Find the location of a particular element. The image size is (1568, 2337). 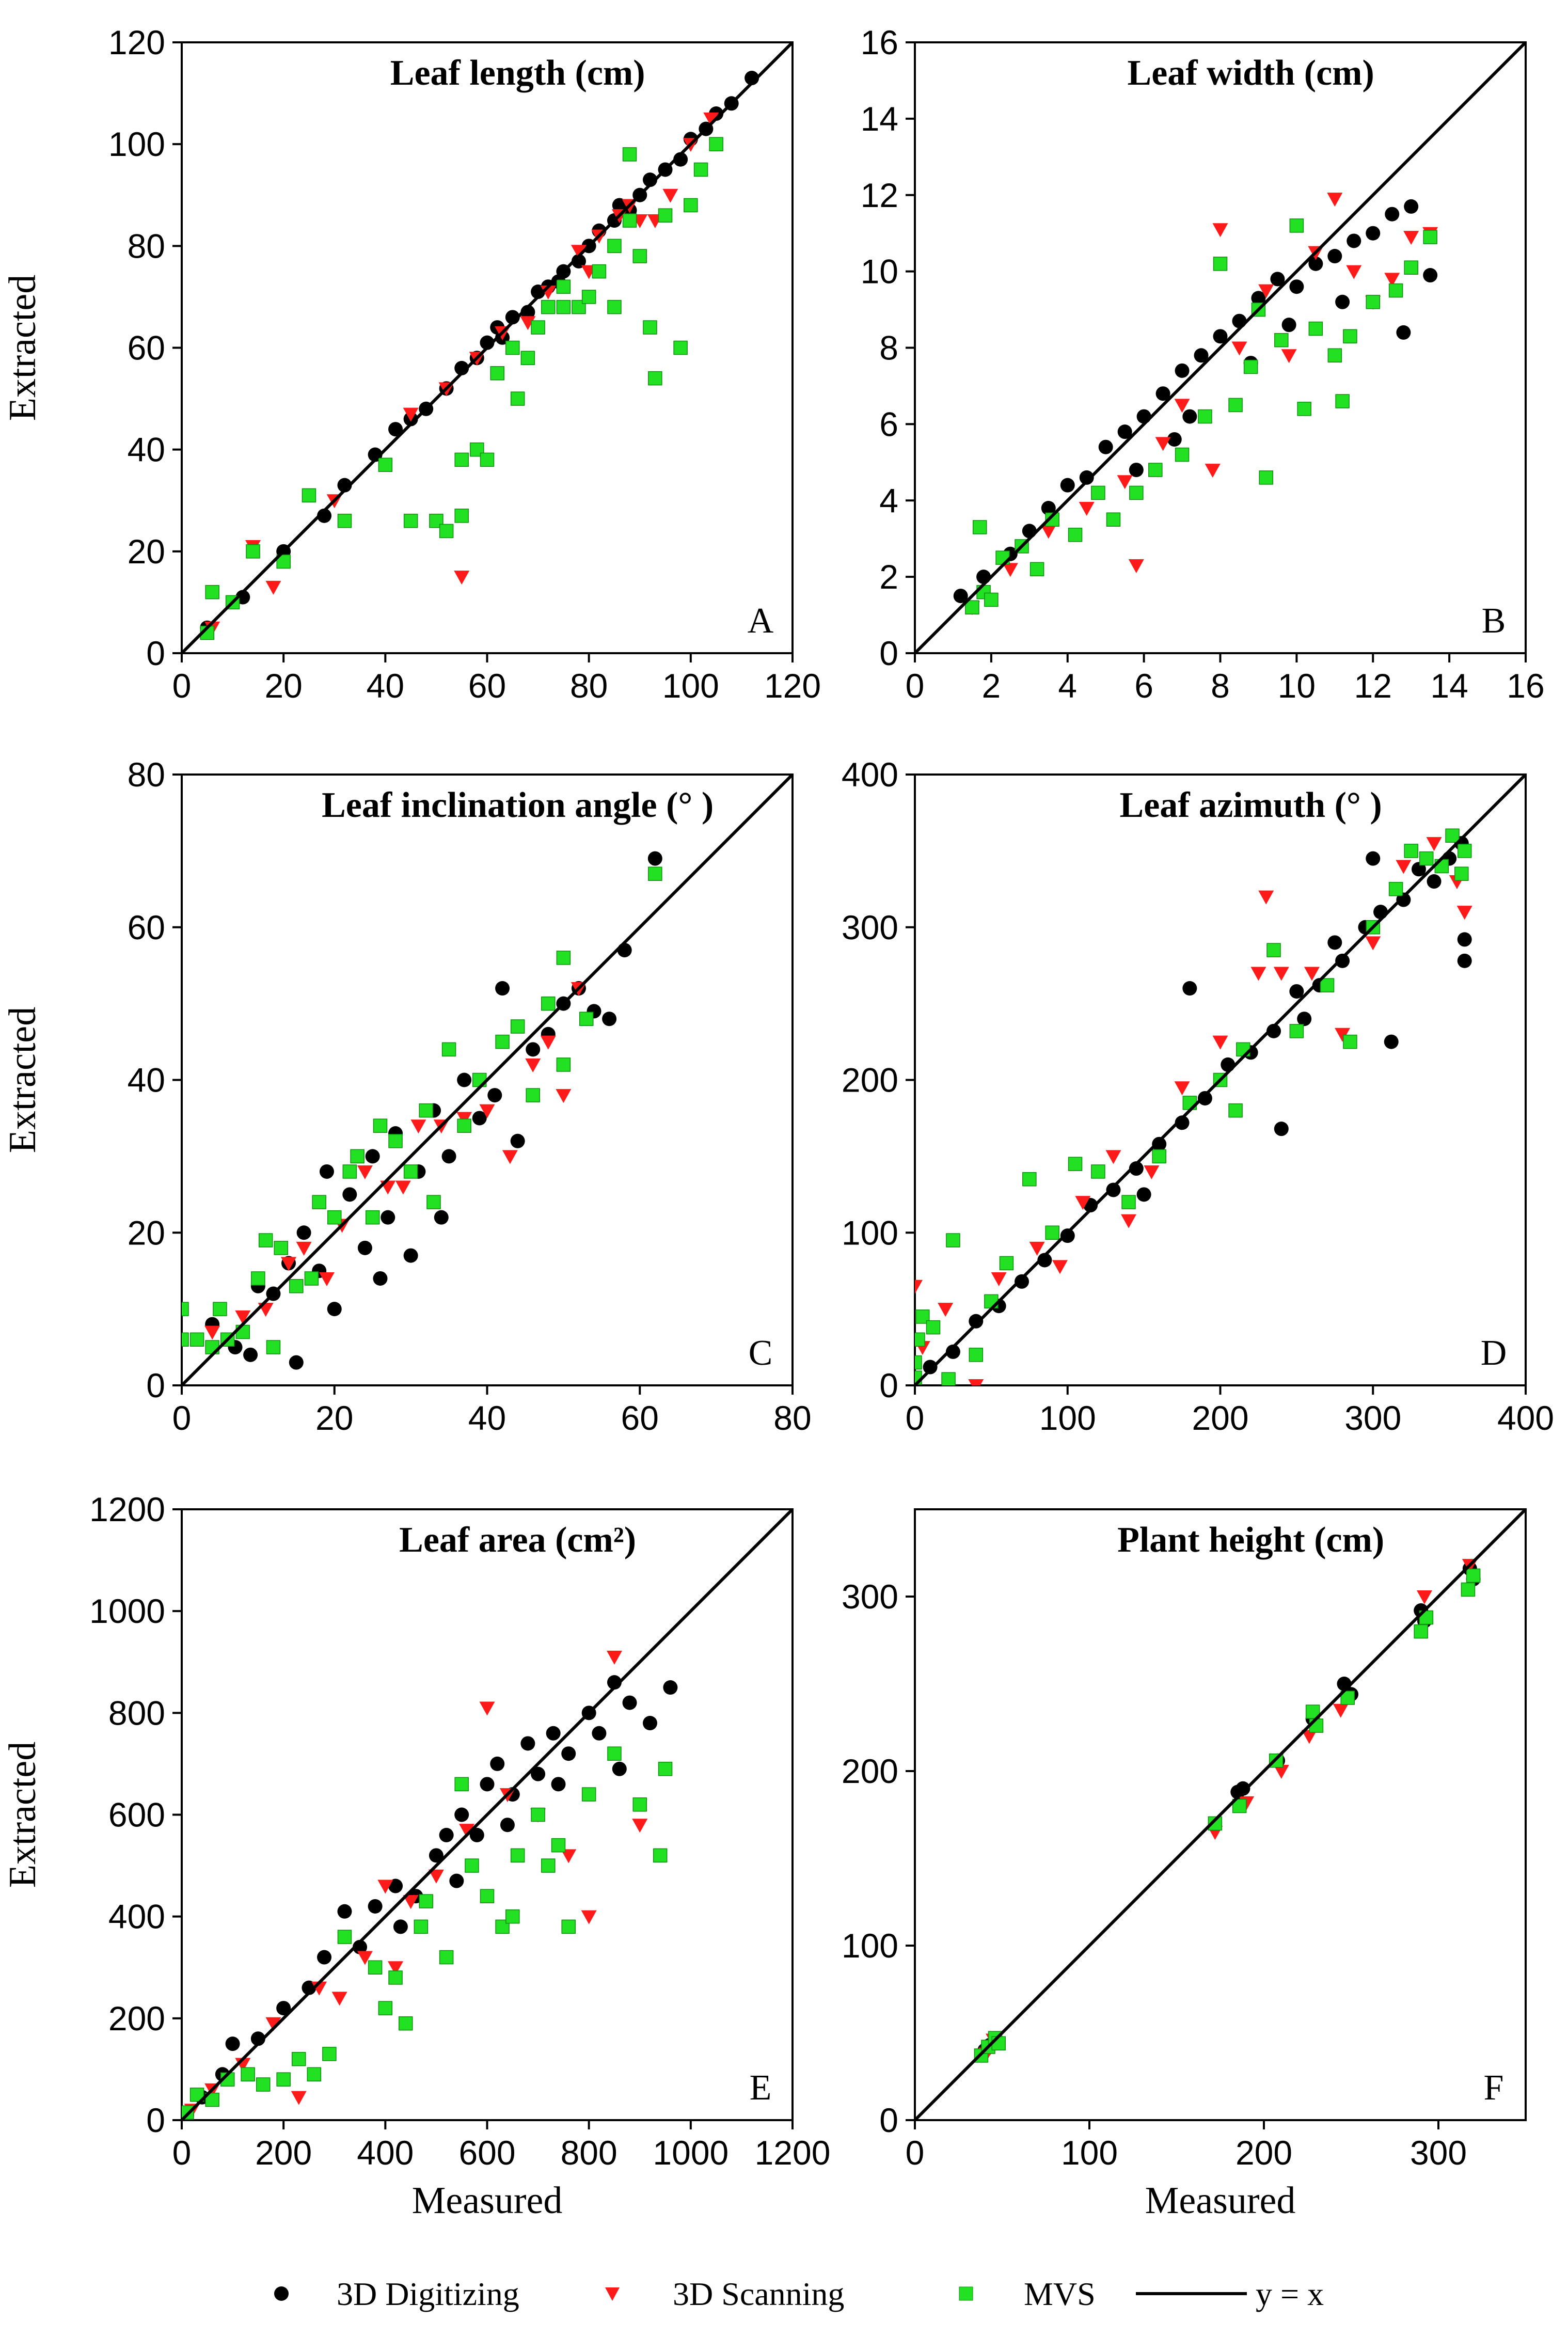

y-tick-label-c: 60 is located at coordinates (146, 927).